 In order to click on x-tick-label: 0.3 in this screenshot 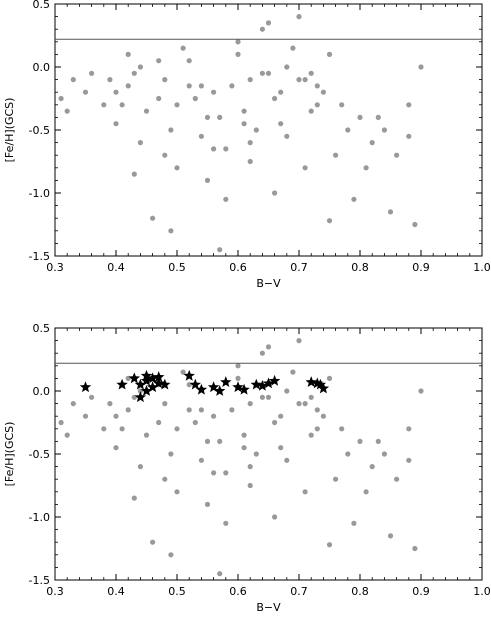, I will do `click(55, 591)`.